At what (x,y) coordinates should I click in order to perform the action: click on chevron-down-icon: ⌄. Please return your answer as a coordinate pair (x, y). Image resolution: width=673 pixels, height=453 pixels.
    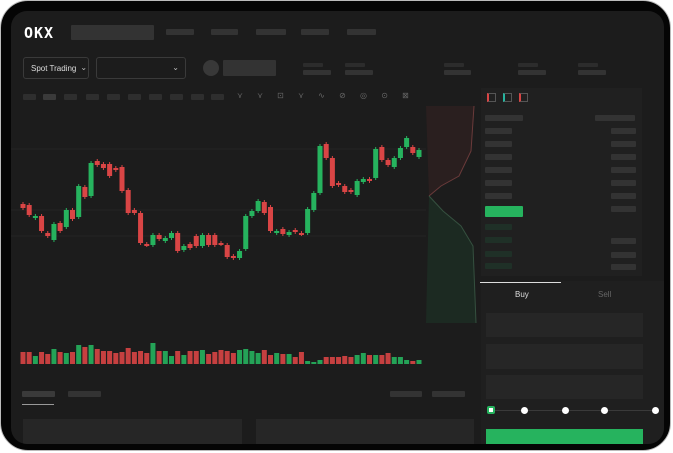
    Looking at the image, I should click on (175, 67).